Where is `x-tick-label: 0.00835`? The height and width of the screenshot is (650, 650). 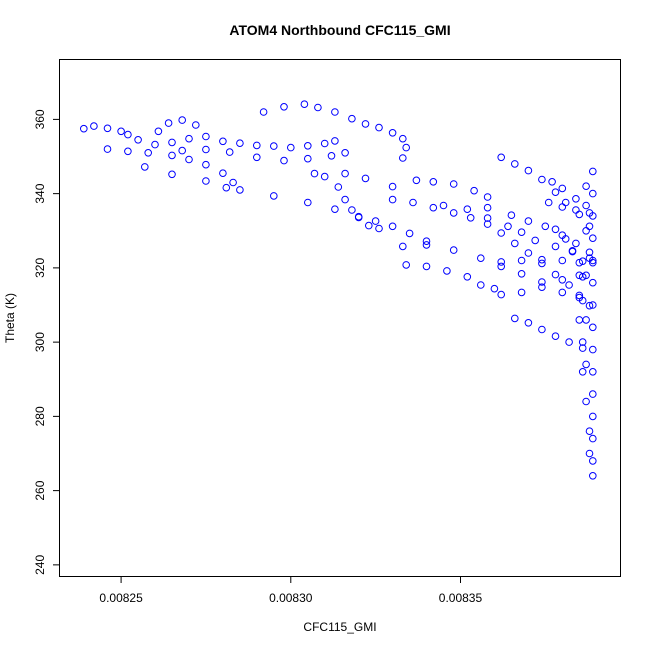
x-tick-label: 0.00835 is located at coordinates (461, 598).